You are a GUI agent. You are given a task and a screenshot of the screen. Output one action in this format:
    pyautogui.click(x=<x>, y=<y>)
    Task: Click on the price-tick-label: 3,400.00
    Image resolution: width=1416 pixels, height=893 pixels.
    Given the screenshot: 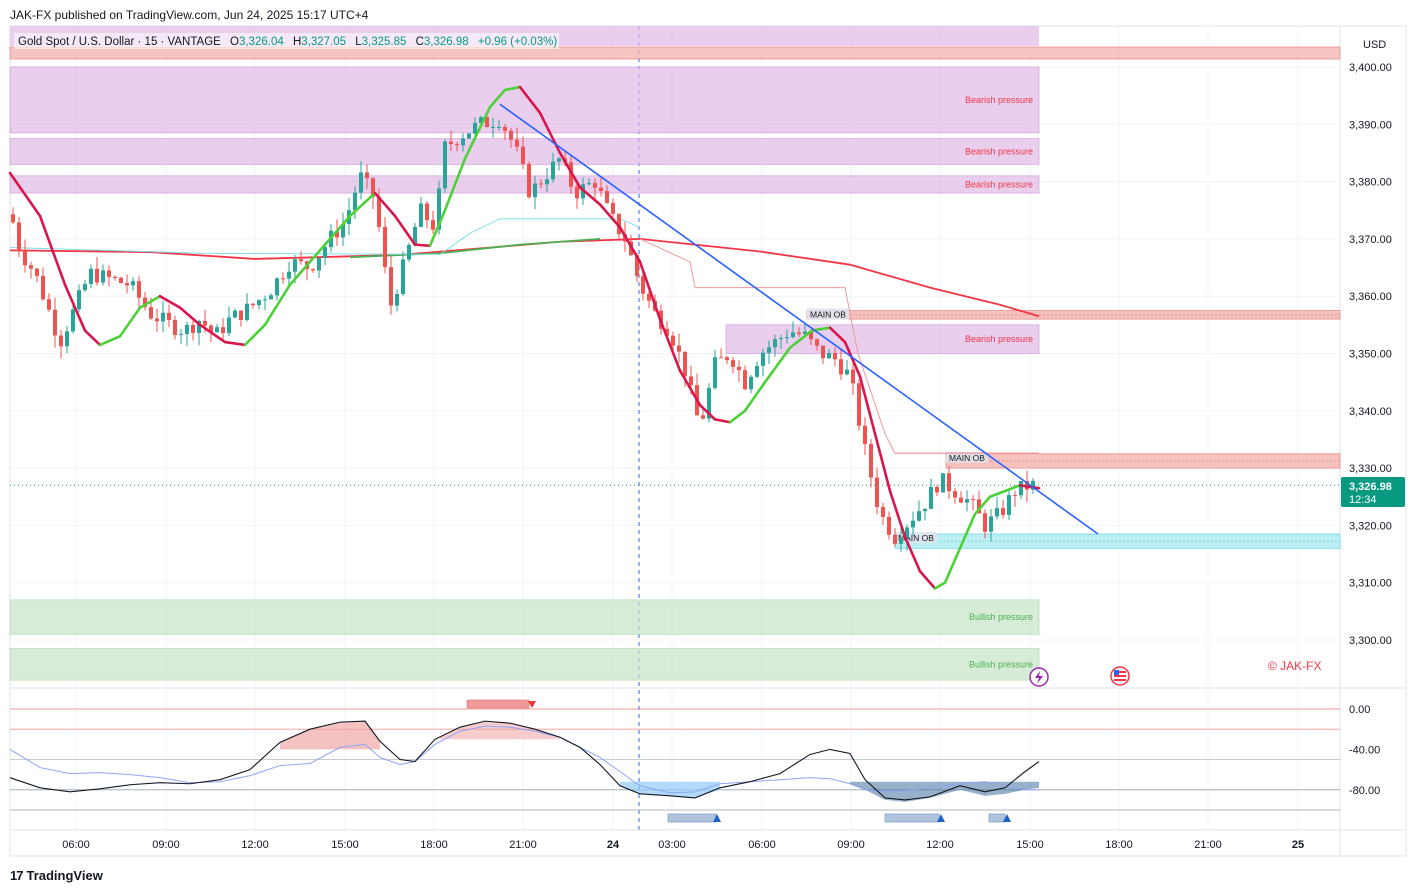 What is the action you would take?
    pyautogui.click(x=1370, y=68)
    